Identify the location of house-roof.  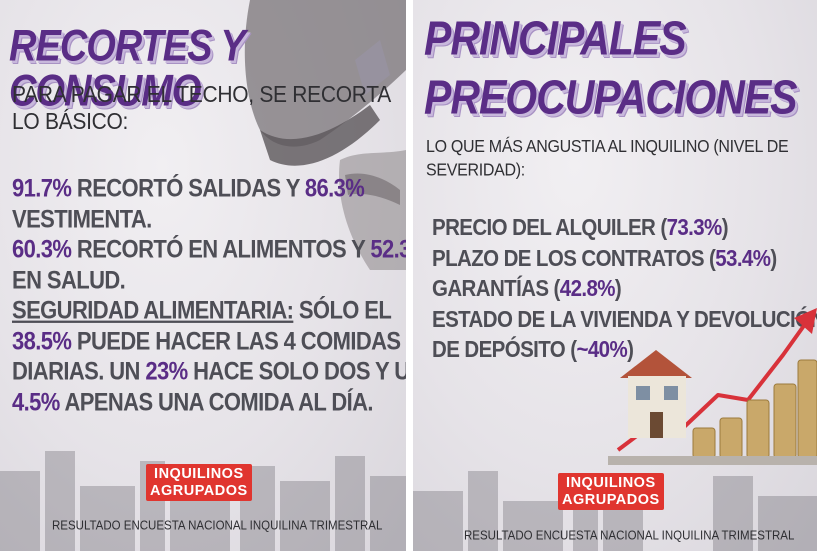
(656, 364).